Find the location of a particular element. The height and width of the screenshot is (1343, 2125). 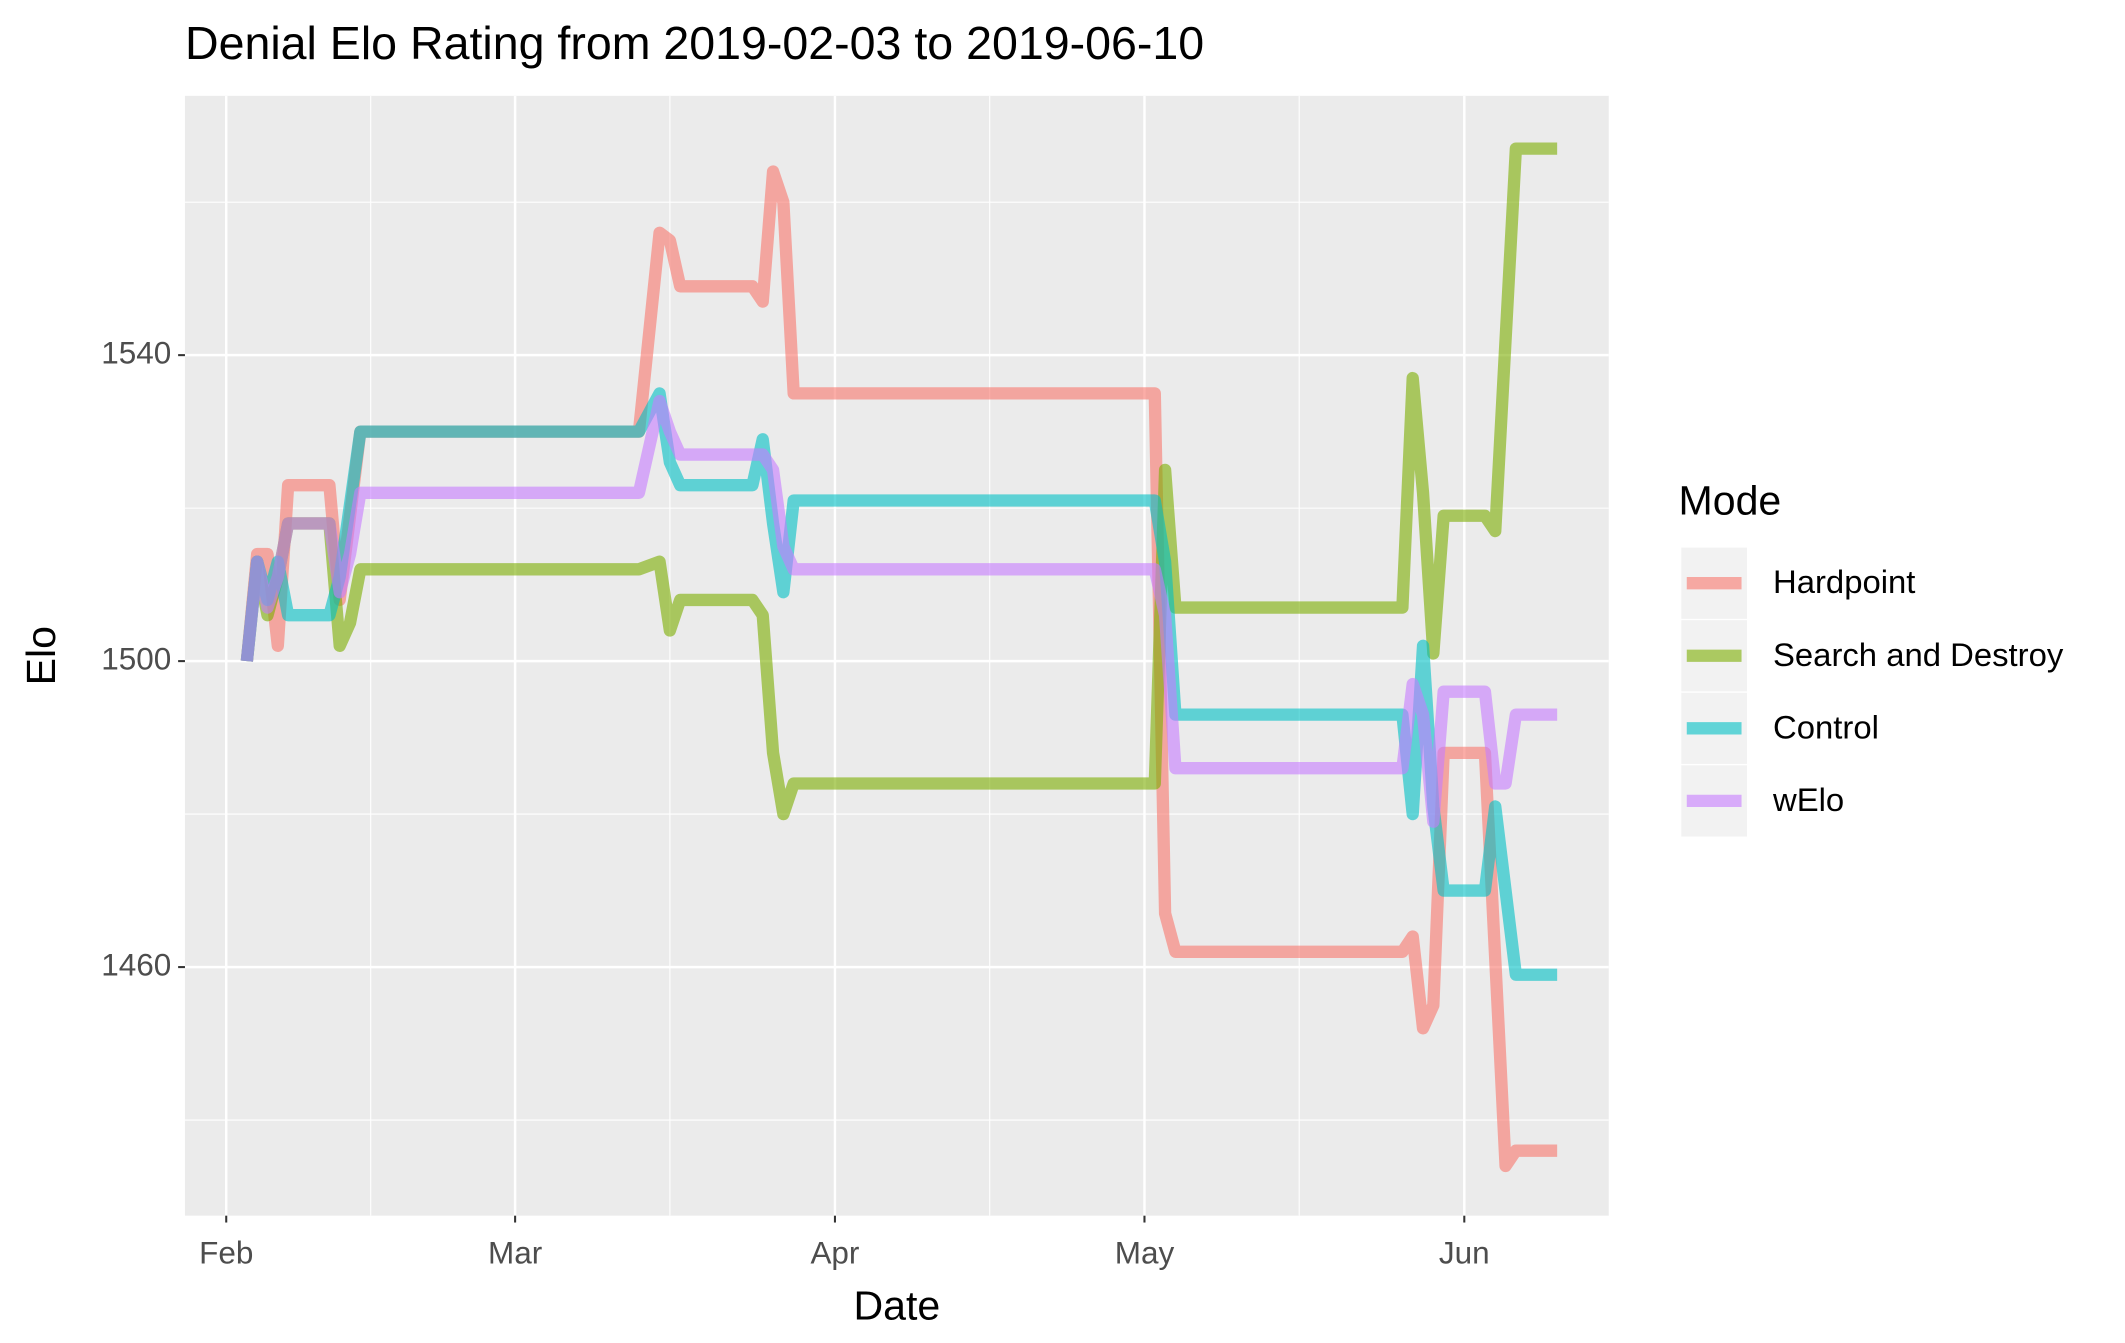

x-tick-label: Apr is located at coordinates (834, 1253).